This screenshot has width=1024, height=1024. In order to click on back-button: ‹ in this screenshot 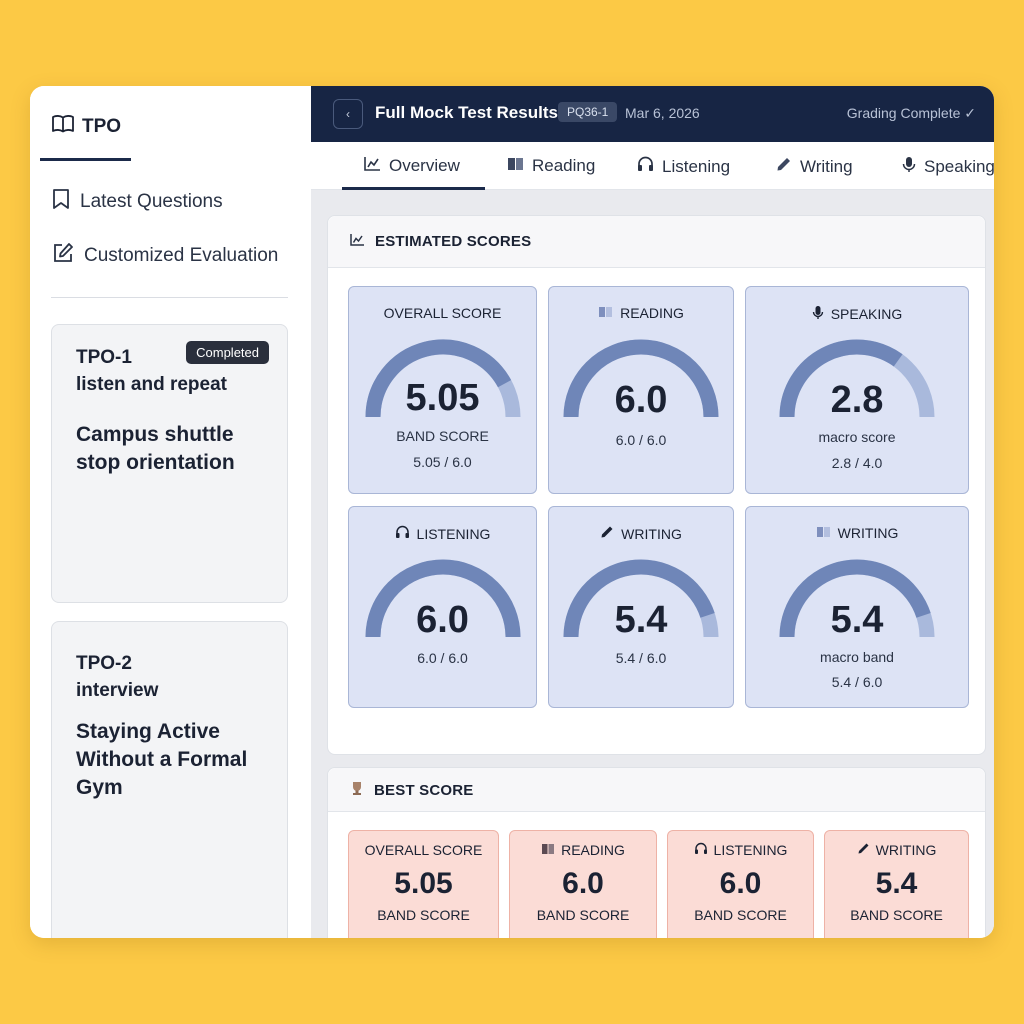, I will do `click(348, 114)`.